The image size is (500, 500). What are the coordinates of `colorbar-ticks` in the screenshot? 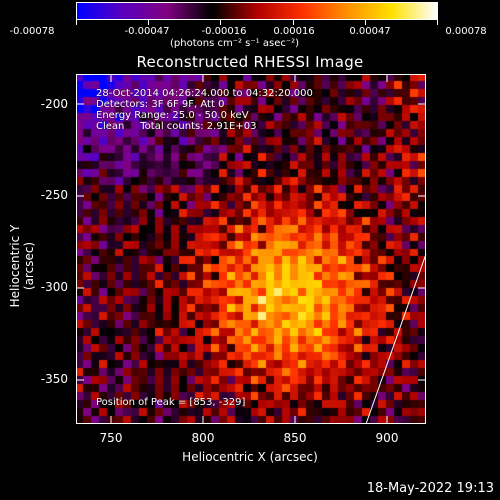 It's located at (257, 22).